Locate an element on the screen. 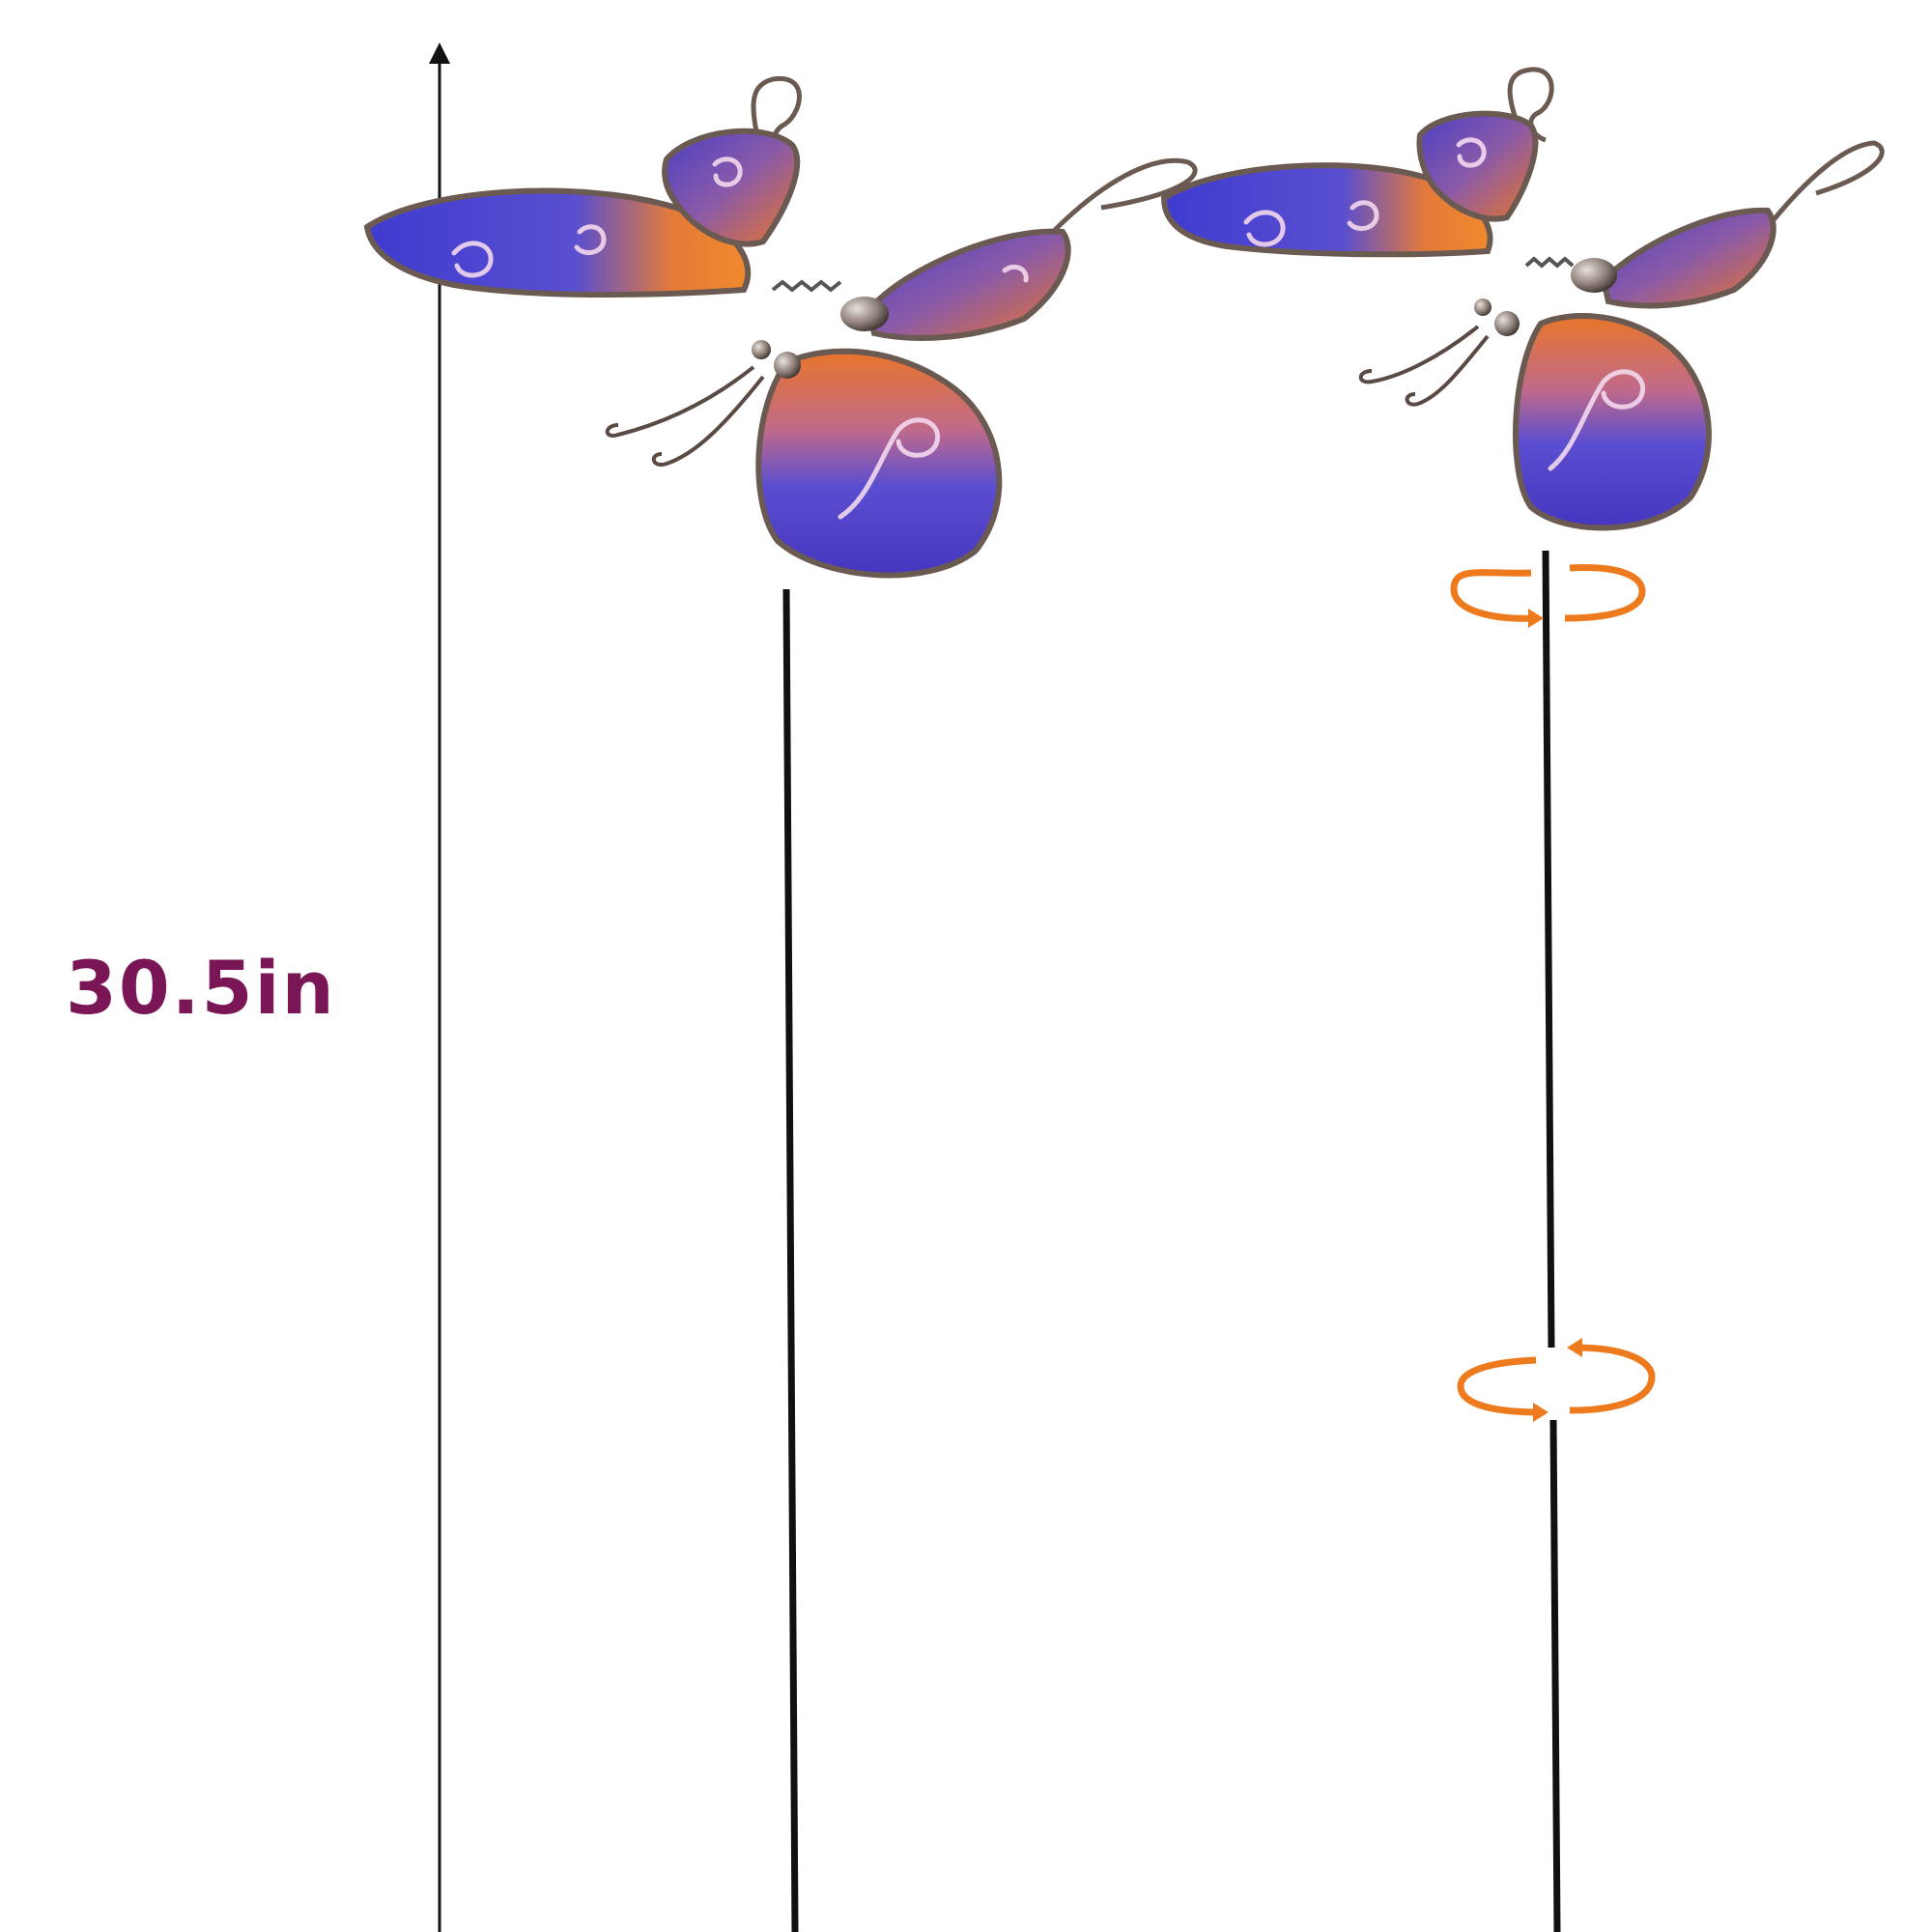 The image size is (1932, 1932). height-dimension-label: 30.5in is located at coordinates (201, 988).